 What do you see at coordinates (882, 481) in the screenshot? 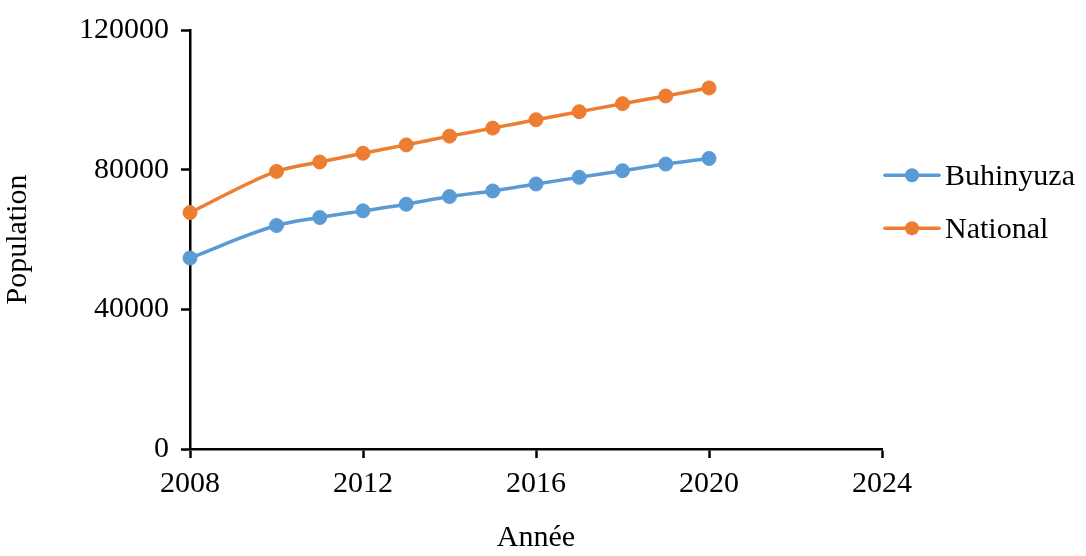
I see `x-tick-label: 2024` at bounding box center [882, 481].